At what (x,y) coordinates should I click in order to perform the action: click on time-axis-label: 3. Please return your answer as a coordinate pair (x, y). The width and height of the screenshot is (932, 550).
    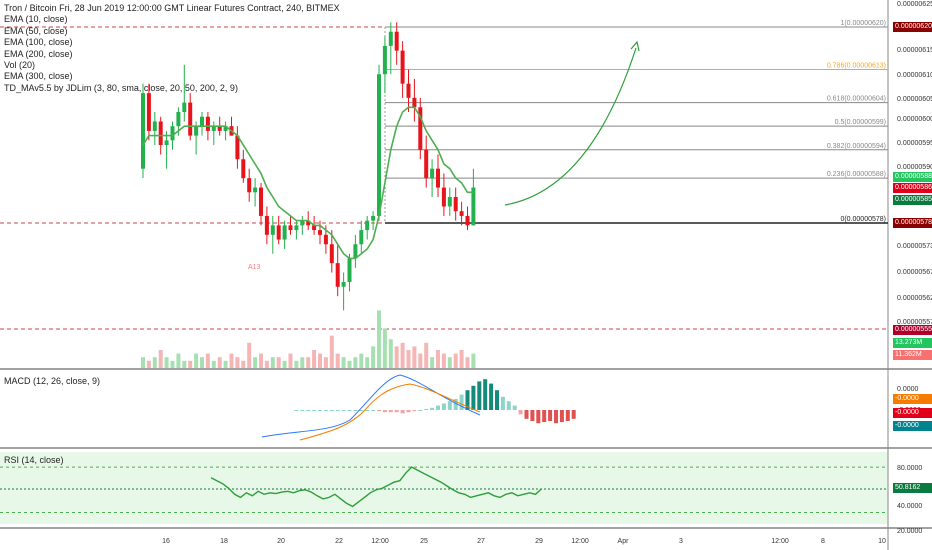
    Looking at the image, I should click on (681, 541).